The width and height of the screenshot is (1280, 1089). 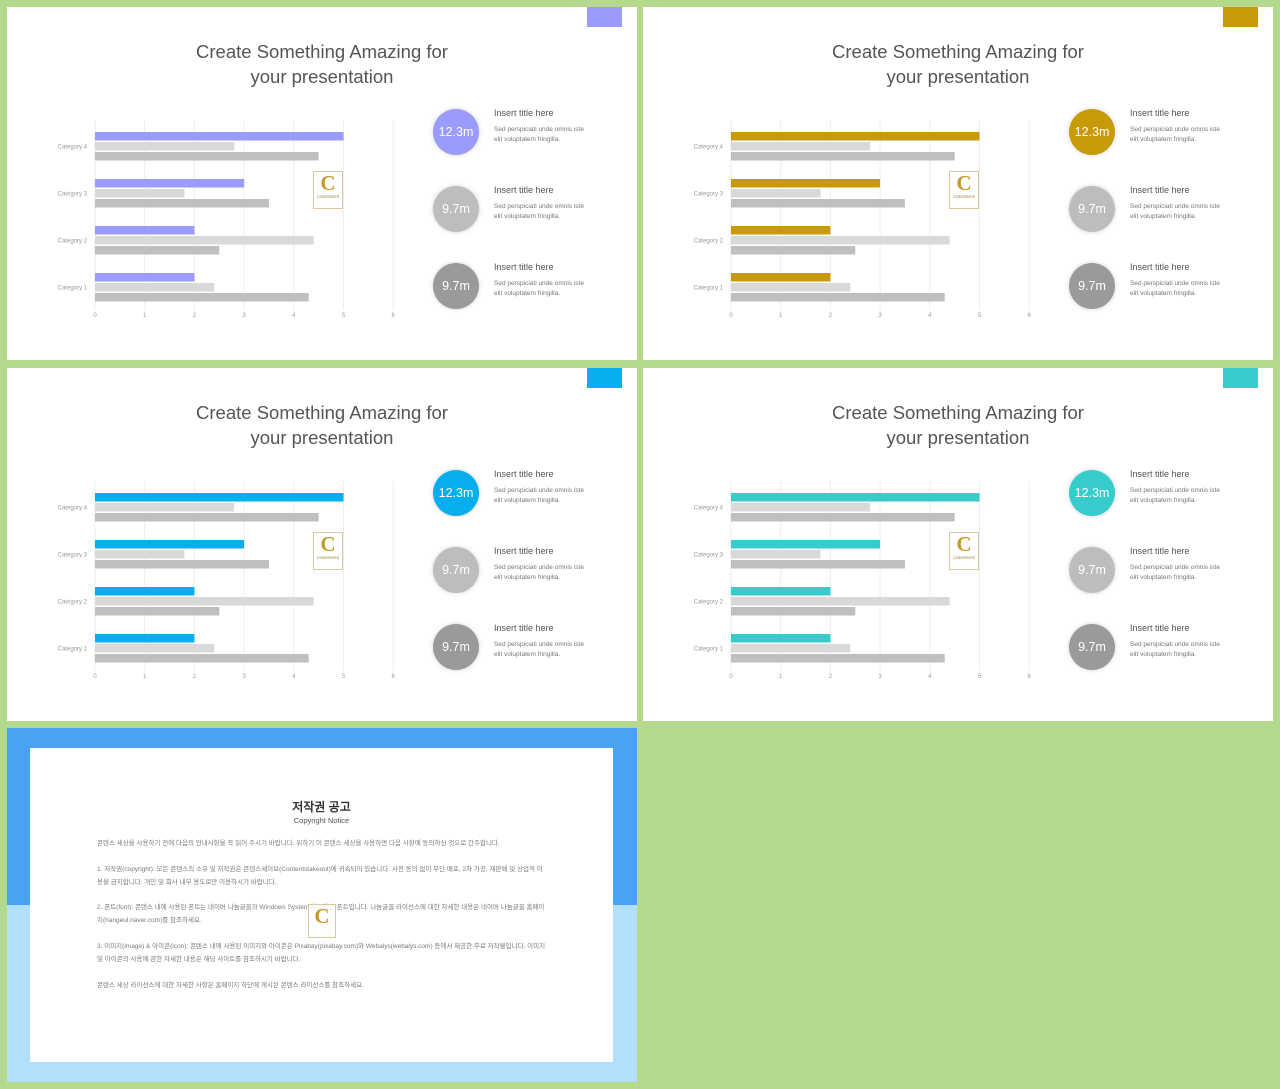 I want to click on x-tick-label: 3, so click(x=244, y=316).